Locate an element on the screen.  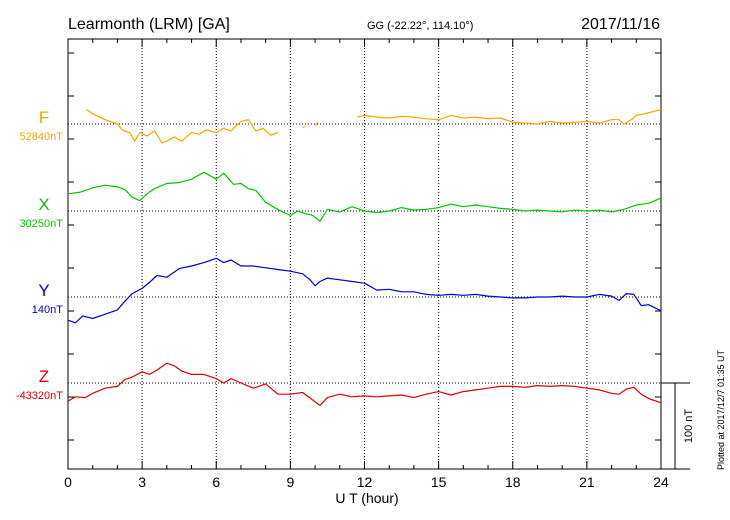
series-name-f: F is located at coordinates (44, 117).